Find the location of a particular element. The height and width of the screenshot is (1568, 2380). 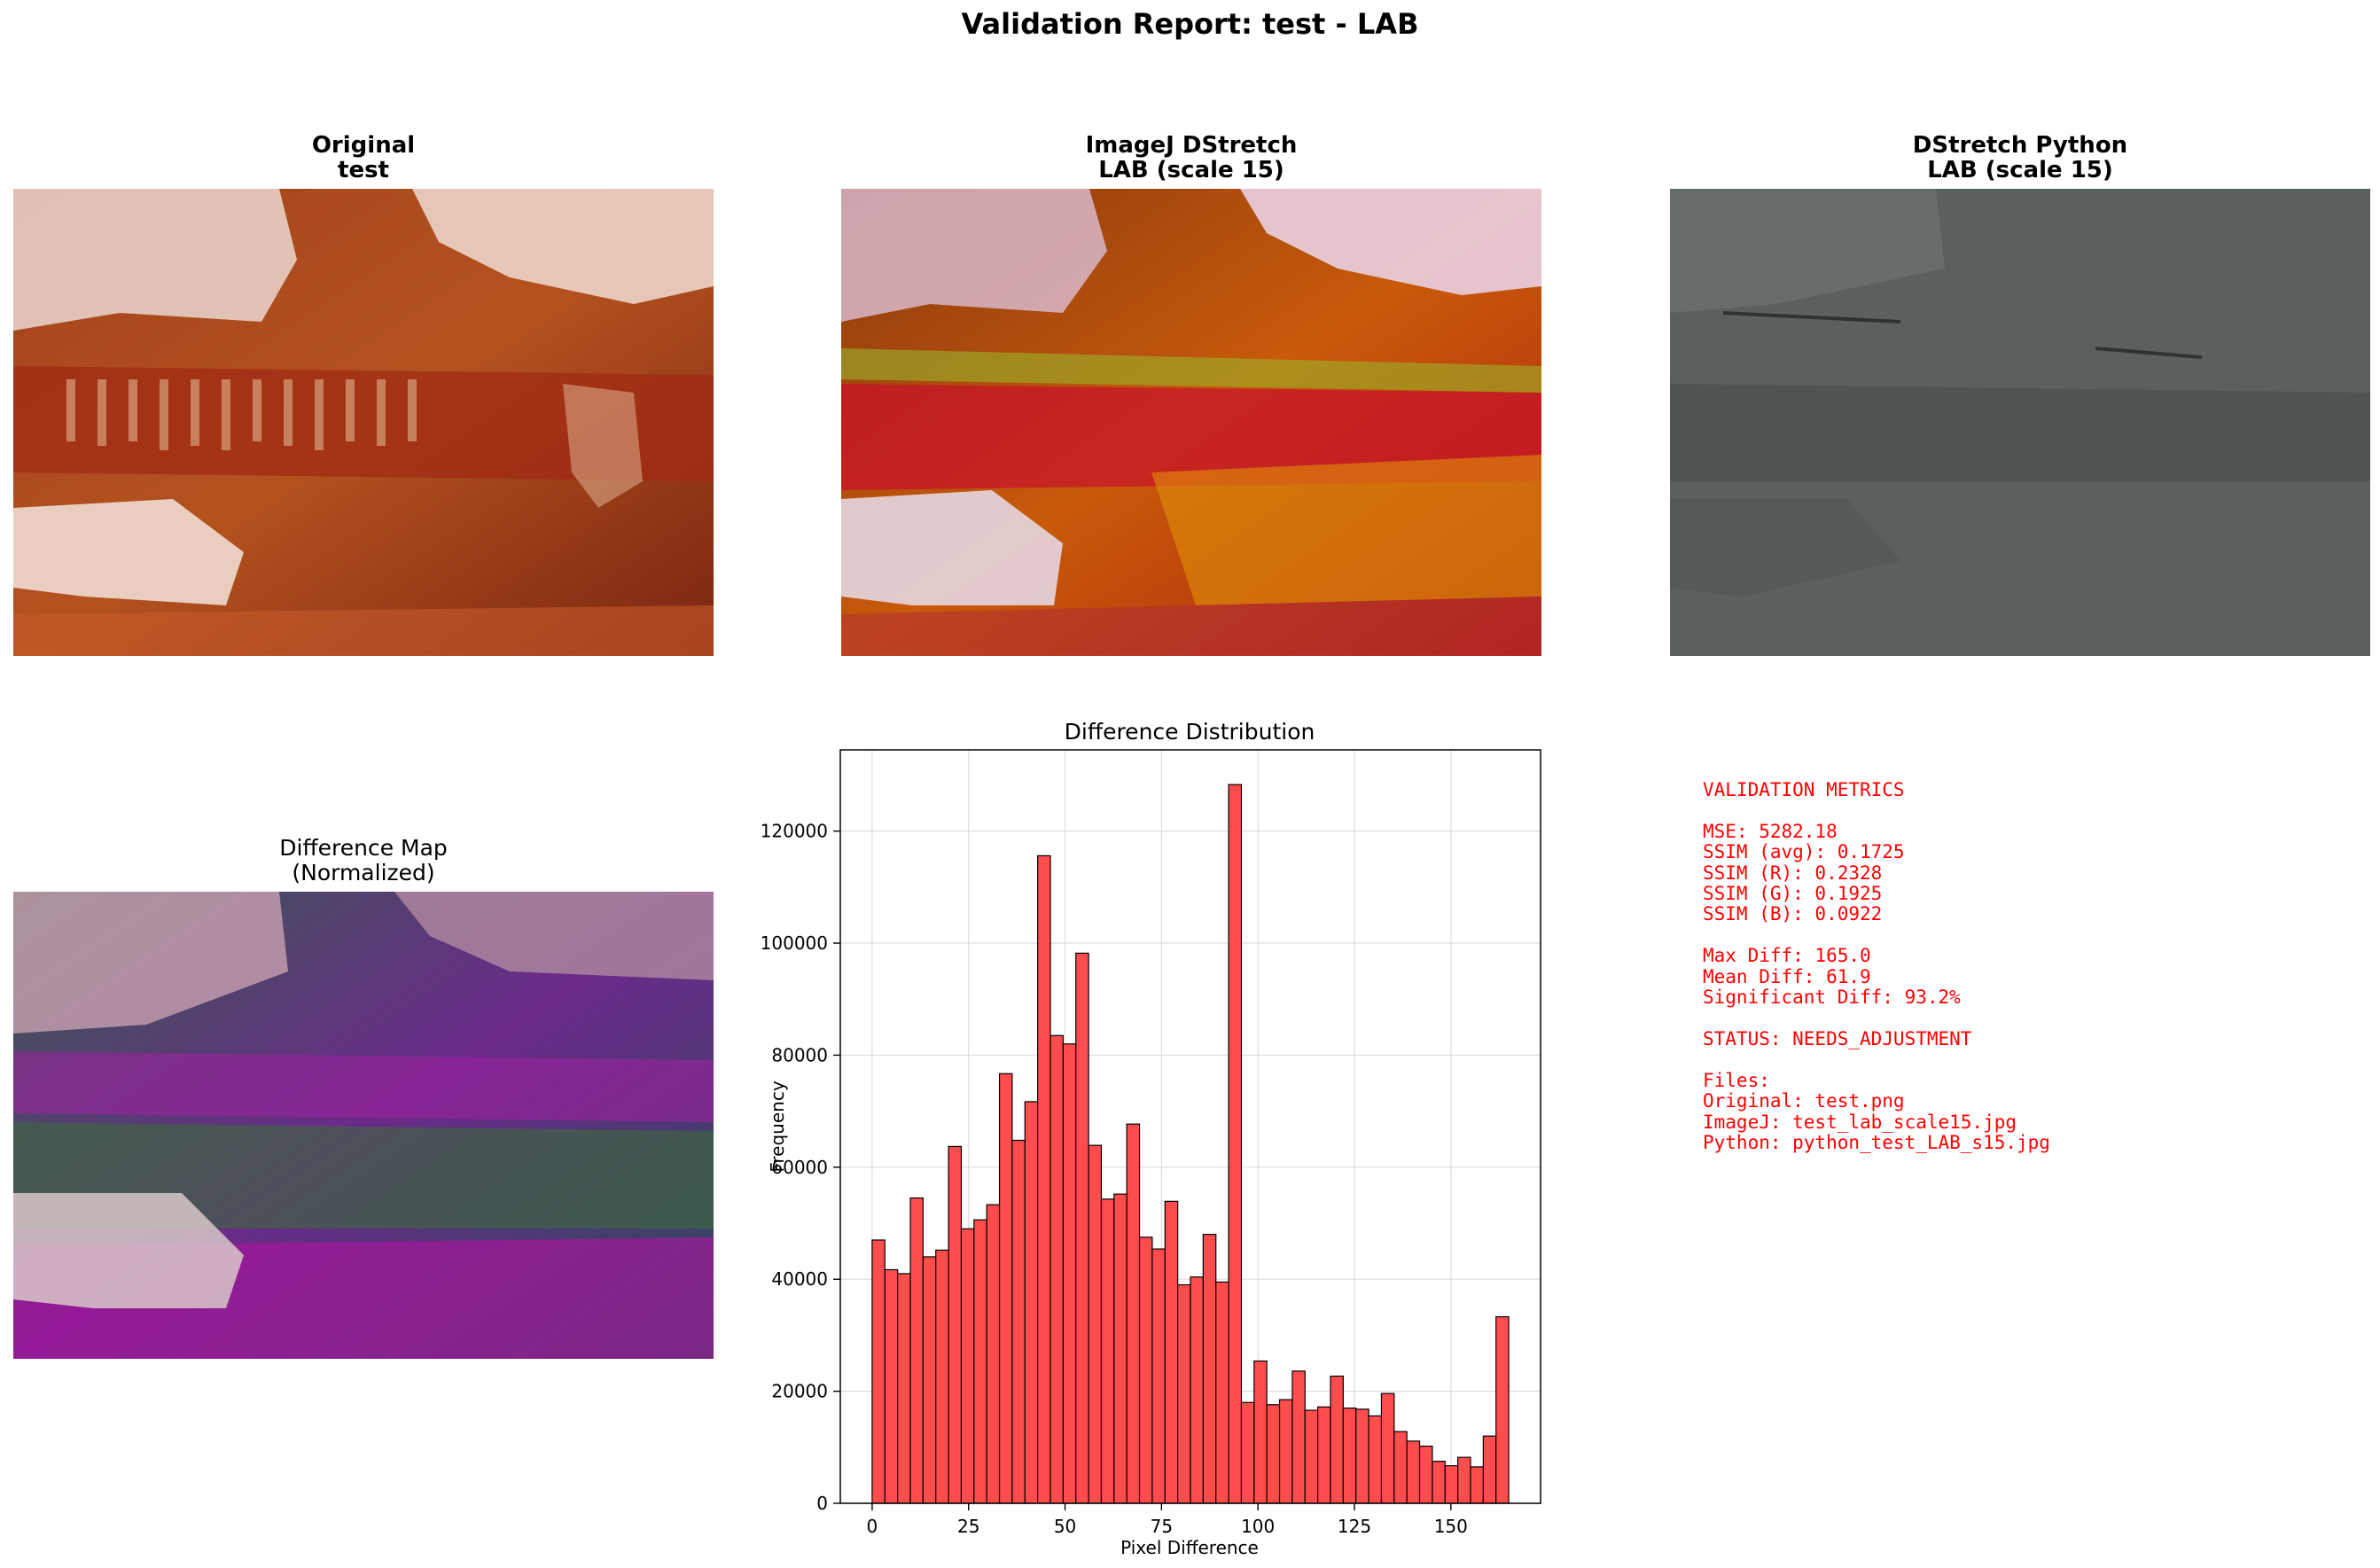

y-tick-label: 120000 is located at coordinates (794, 831).